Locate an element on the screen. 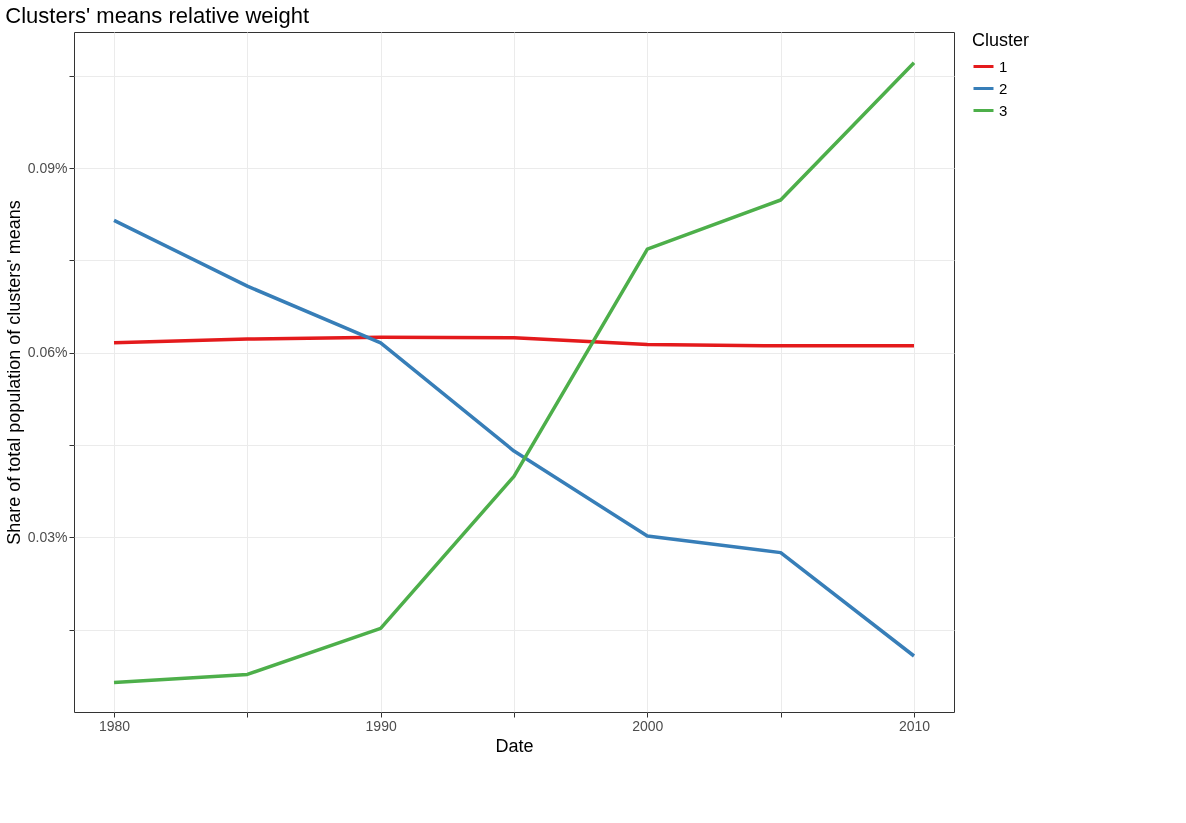 The width and height of the screenshot is (1186, 823). chart-title: Clusters' means relative weight is located at coordinates (157, 15).